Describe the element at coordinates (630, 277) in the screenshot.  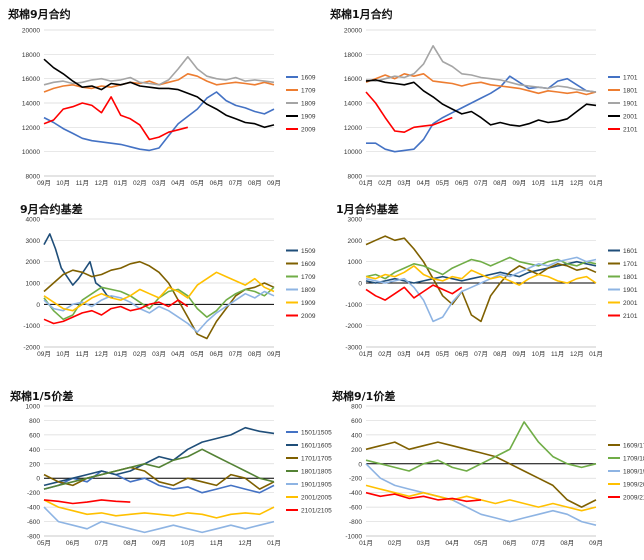
I see `legend-label: 1801` at that location.